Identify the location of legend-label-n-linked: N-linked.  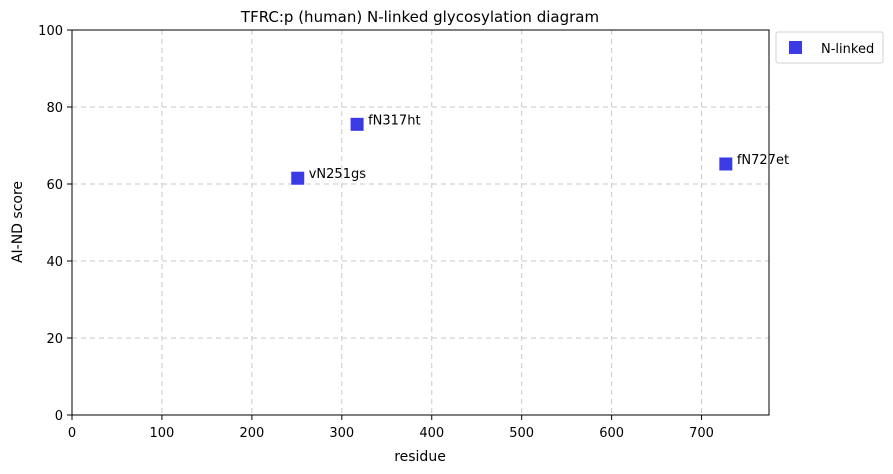
(847, 49).